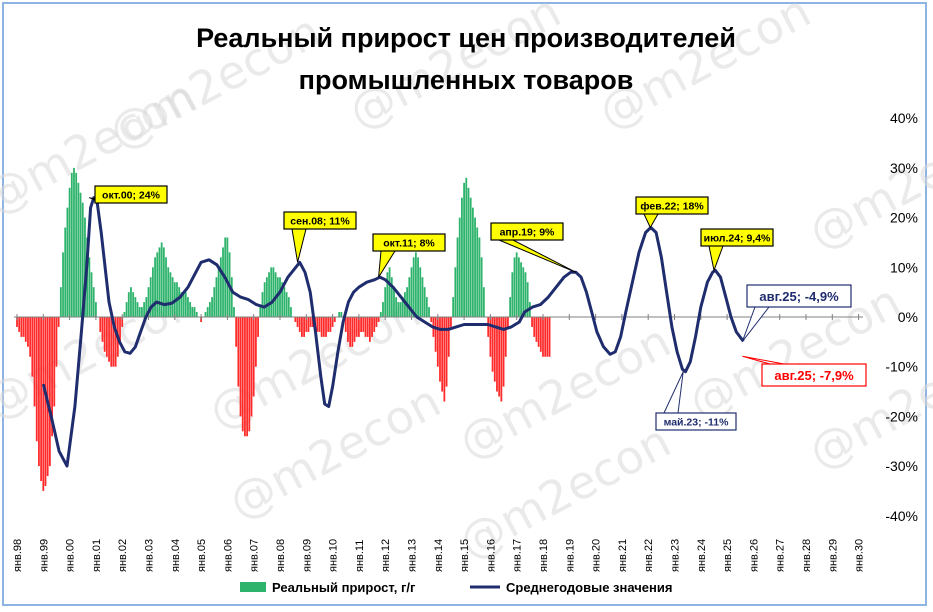  I want to click on annotation-label: июл.24; 9,4%, so click(737, 239).